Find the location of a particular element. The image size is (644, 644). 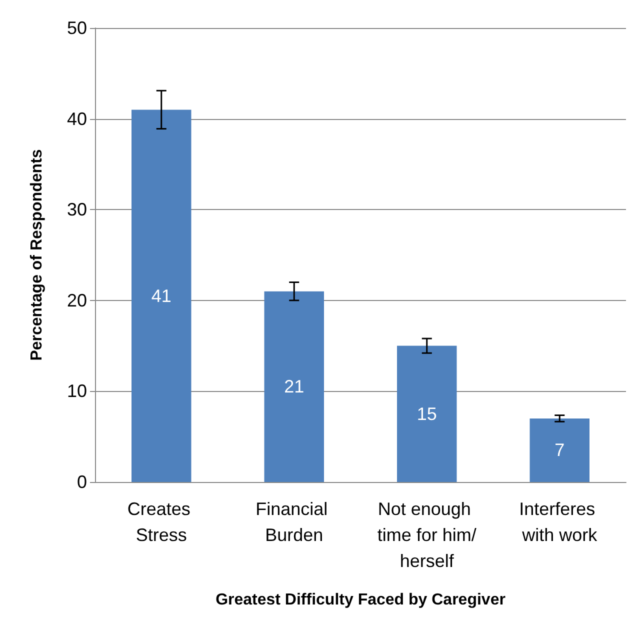

y-axis-title: Percentage of Respondents is located at coordinates (37, 255).